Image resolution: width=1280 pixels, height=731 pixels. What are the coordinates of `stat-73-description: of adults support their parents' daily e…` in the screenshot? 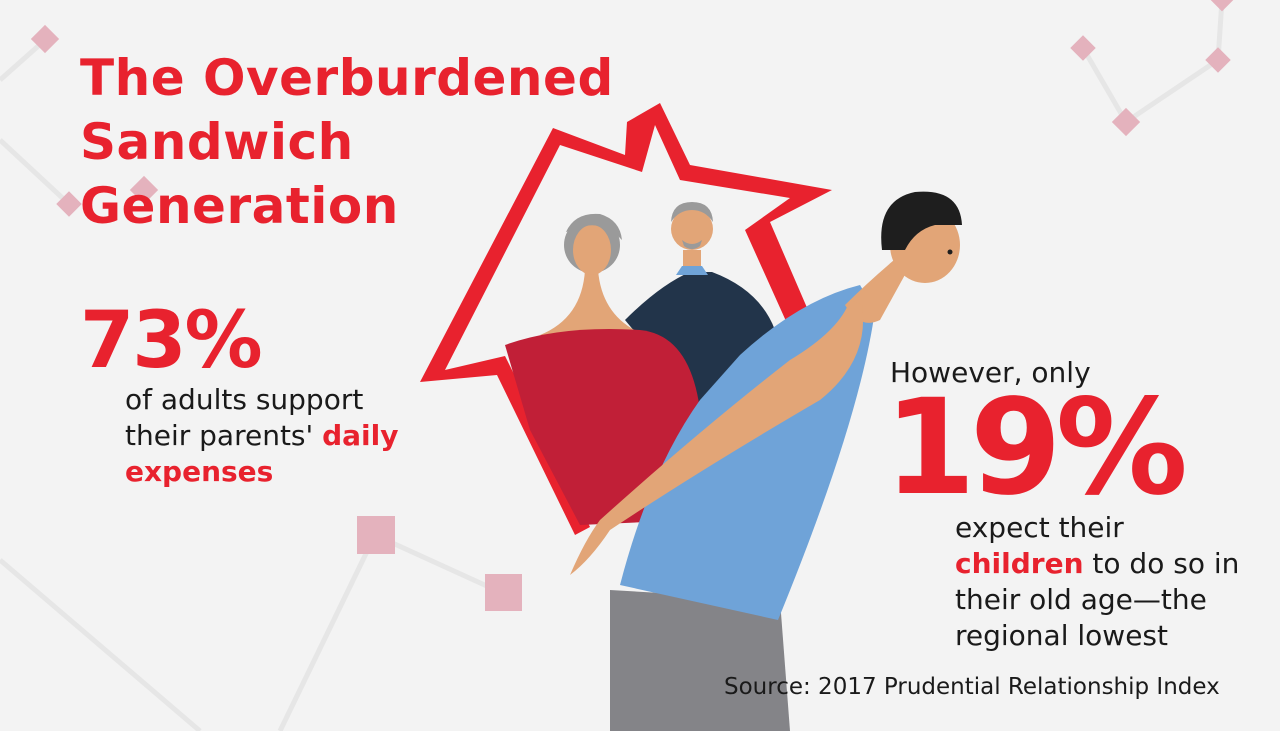 It's located at (262, 436).